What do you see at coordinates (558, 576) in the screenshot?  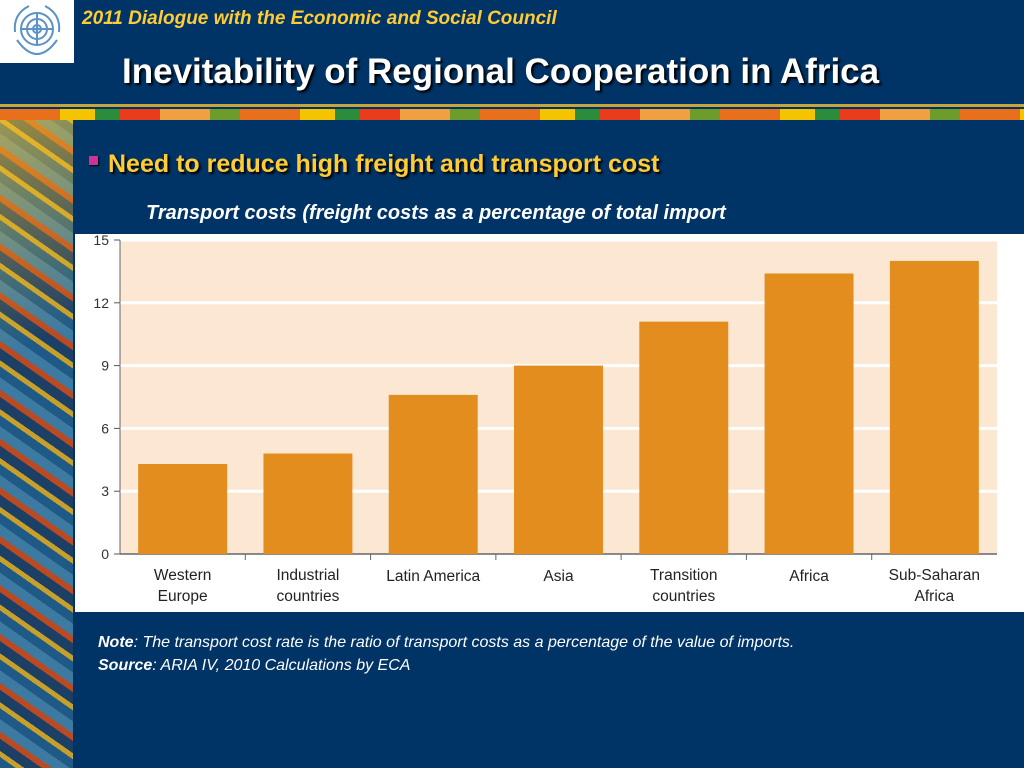 I see `x-tick-label: Asia` at bounding box center [558, 576].